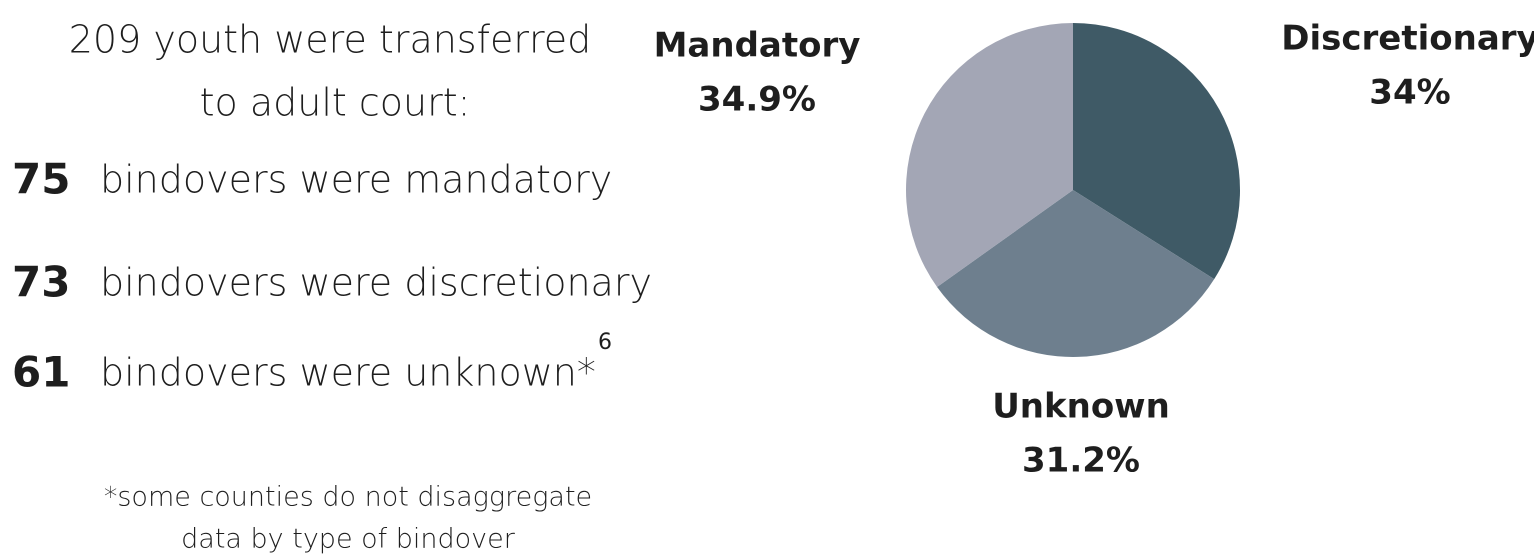  Describe the element at coordinates (330, 40) in the screenshot. I see `intro-line: 209 youth were transferred` at that location.